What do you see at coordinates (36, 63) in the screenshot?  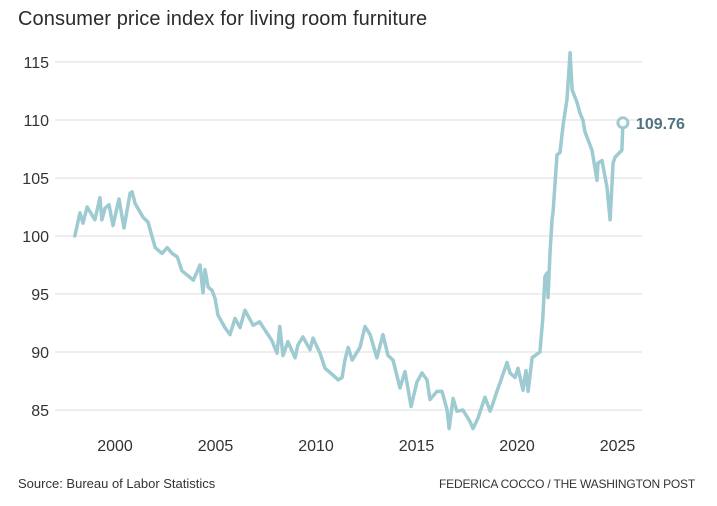 I see `y-tick-label: 115` at bounding box center [36, 63].